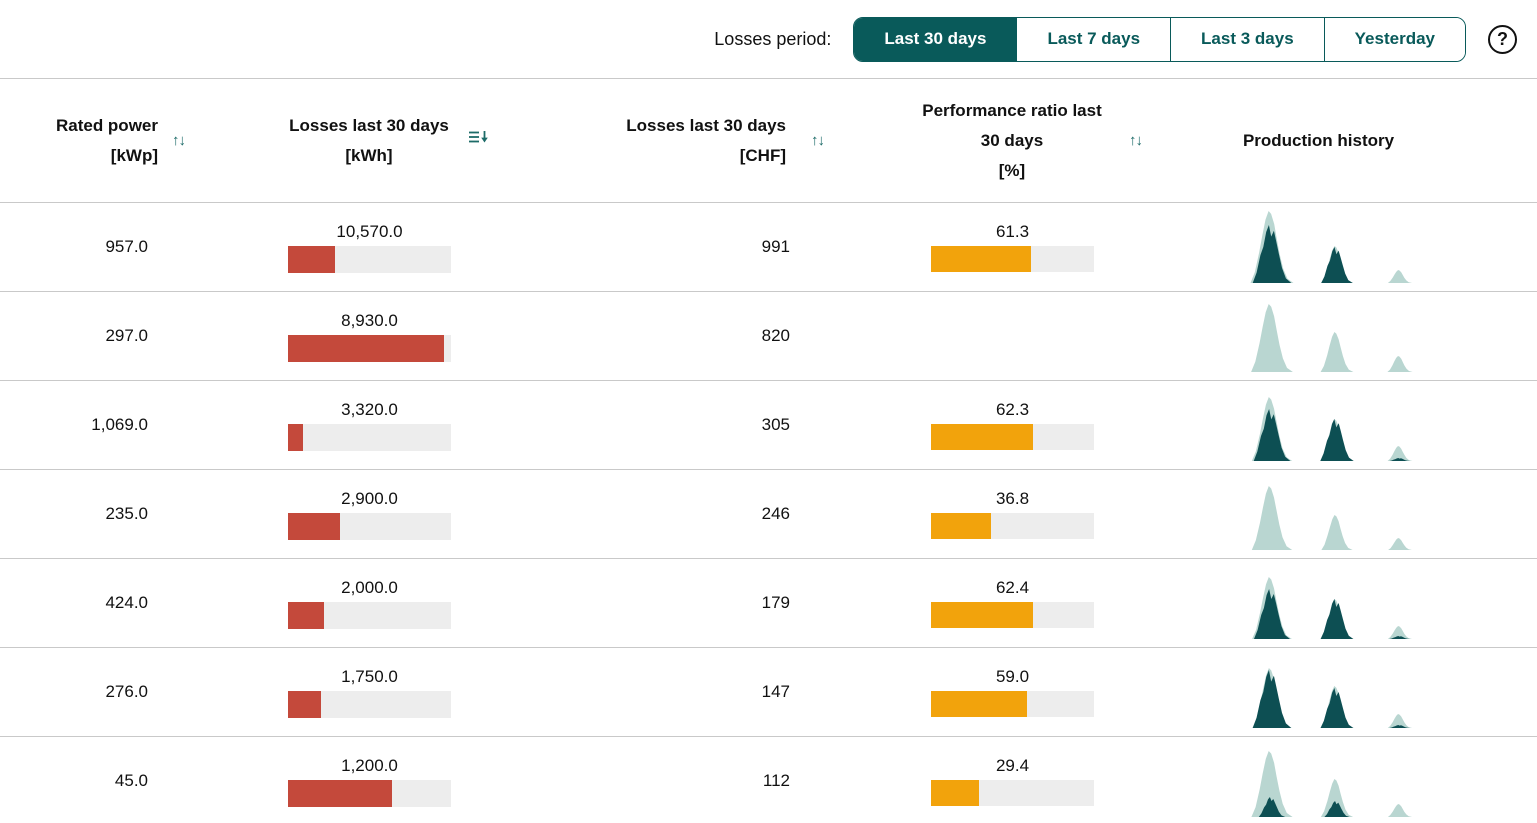 This screenshot has width=1537, height=823. What do you see at coordinates (1012, 140) in the screenshot?
I see `column-title: Performance ratio last 30 days [%]` at bounding box center [1012, 140].